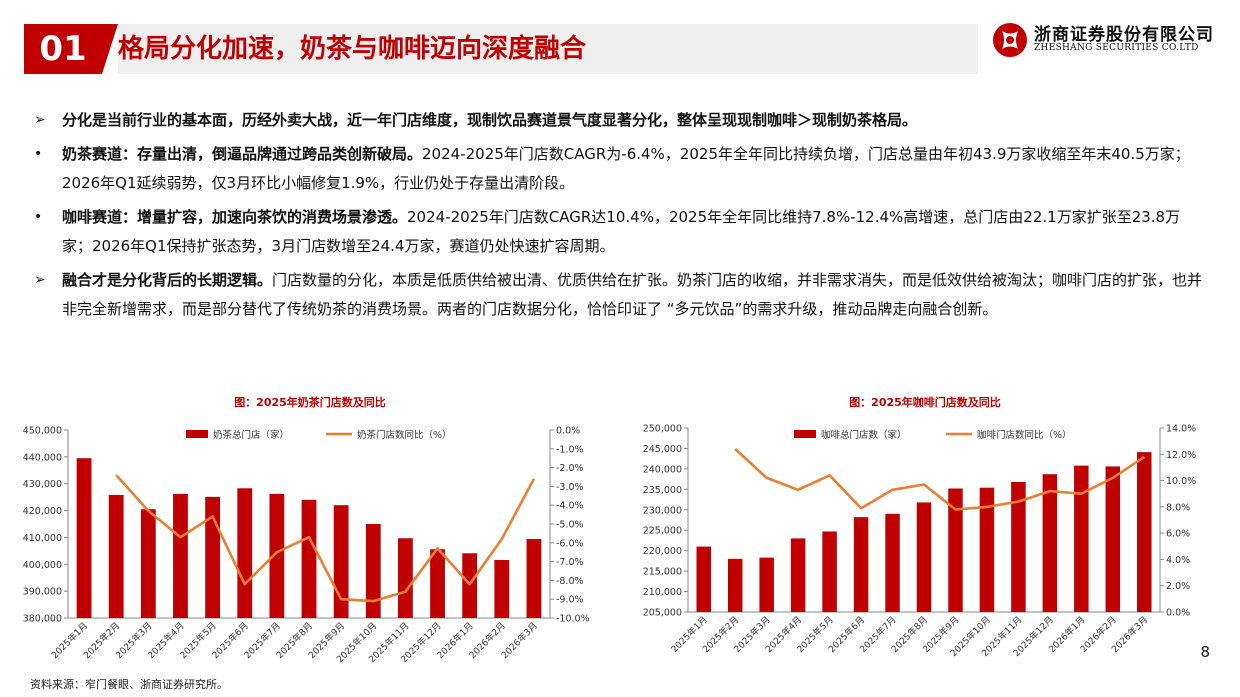 The image size is (1240, 697). I want to click on right-tick-label: 2.0%, so click(1178, 586).